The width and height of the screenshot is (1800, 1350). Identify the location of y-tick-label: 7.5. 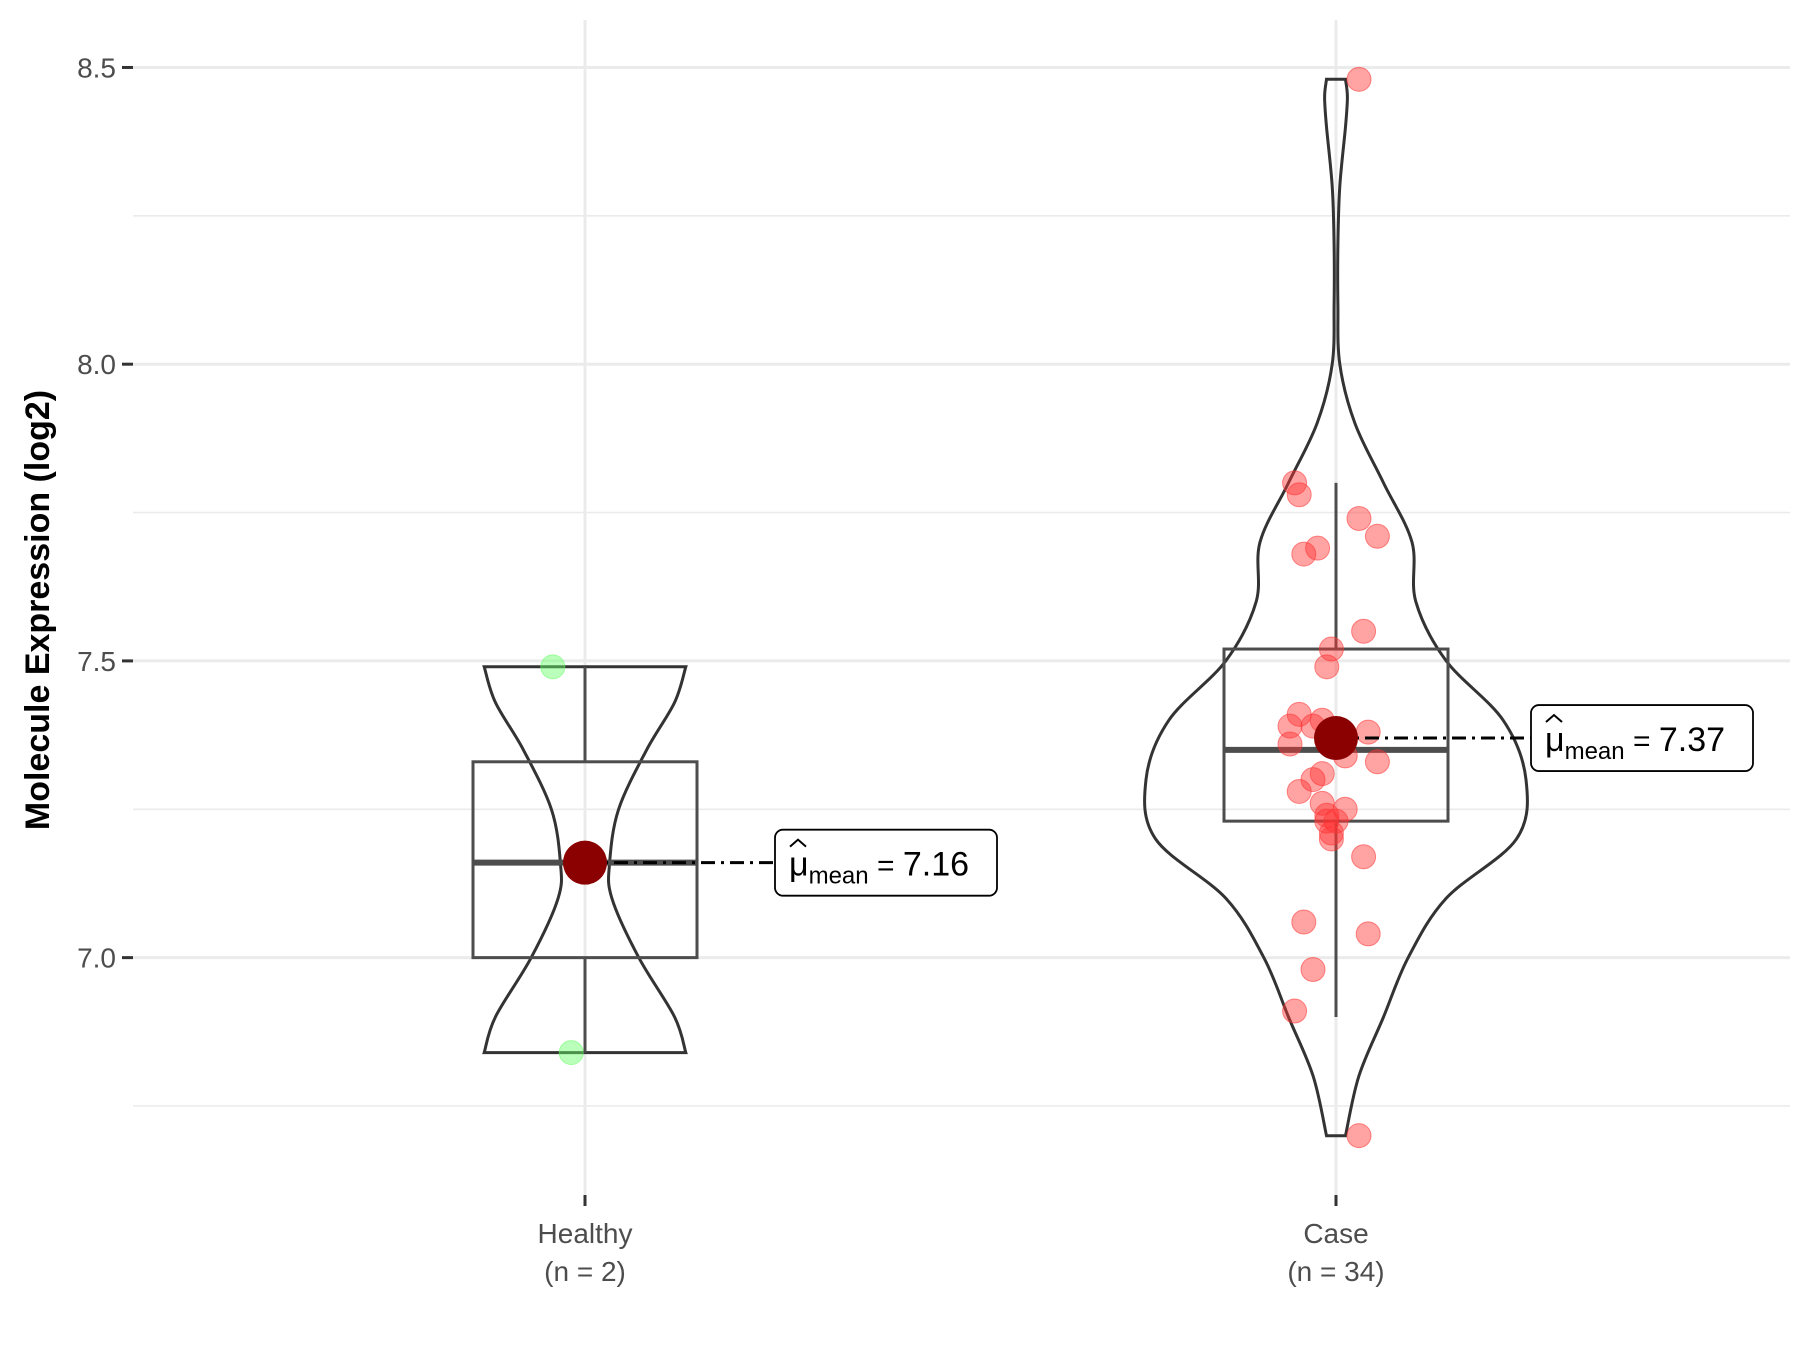
(96, 661).